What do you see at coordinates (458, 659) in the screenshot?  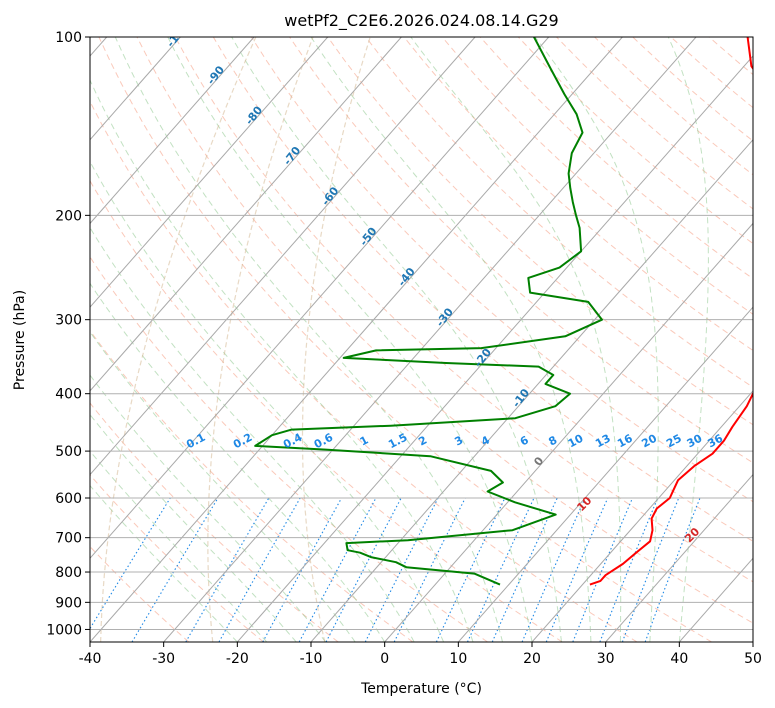 I see `x-tick-label: 10` at bounding box center [458, 659].